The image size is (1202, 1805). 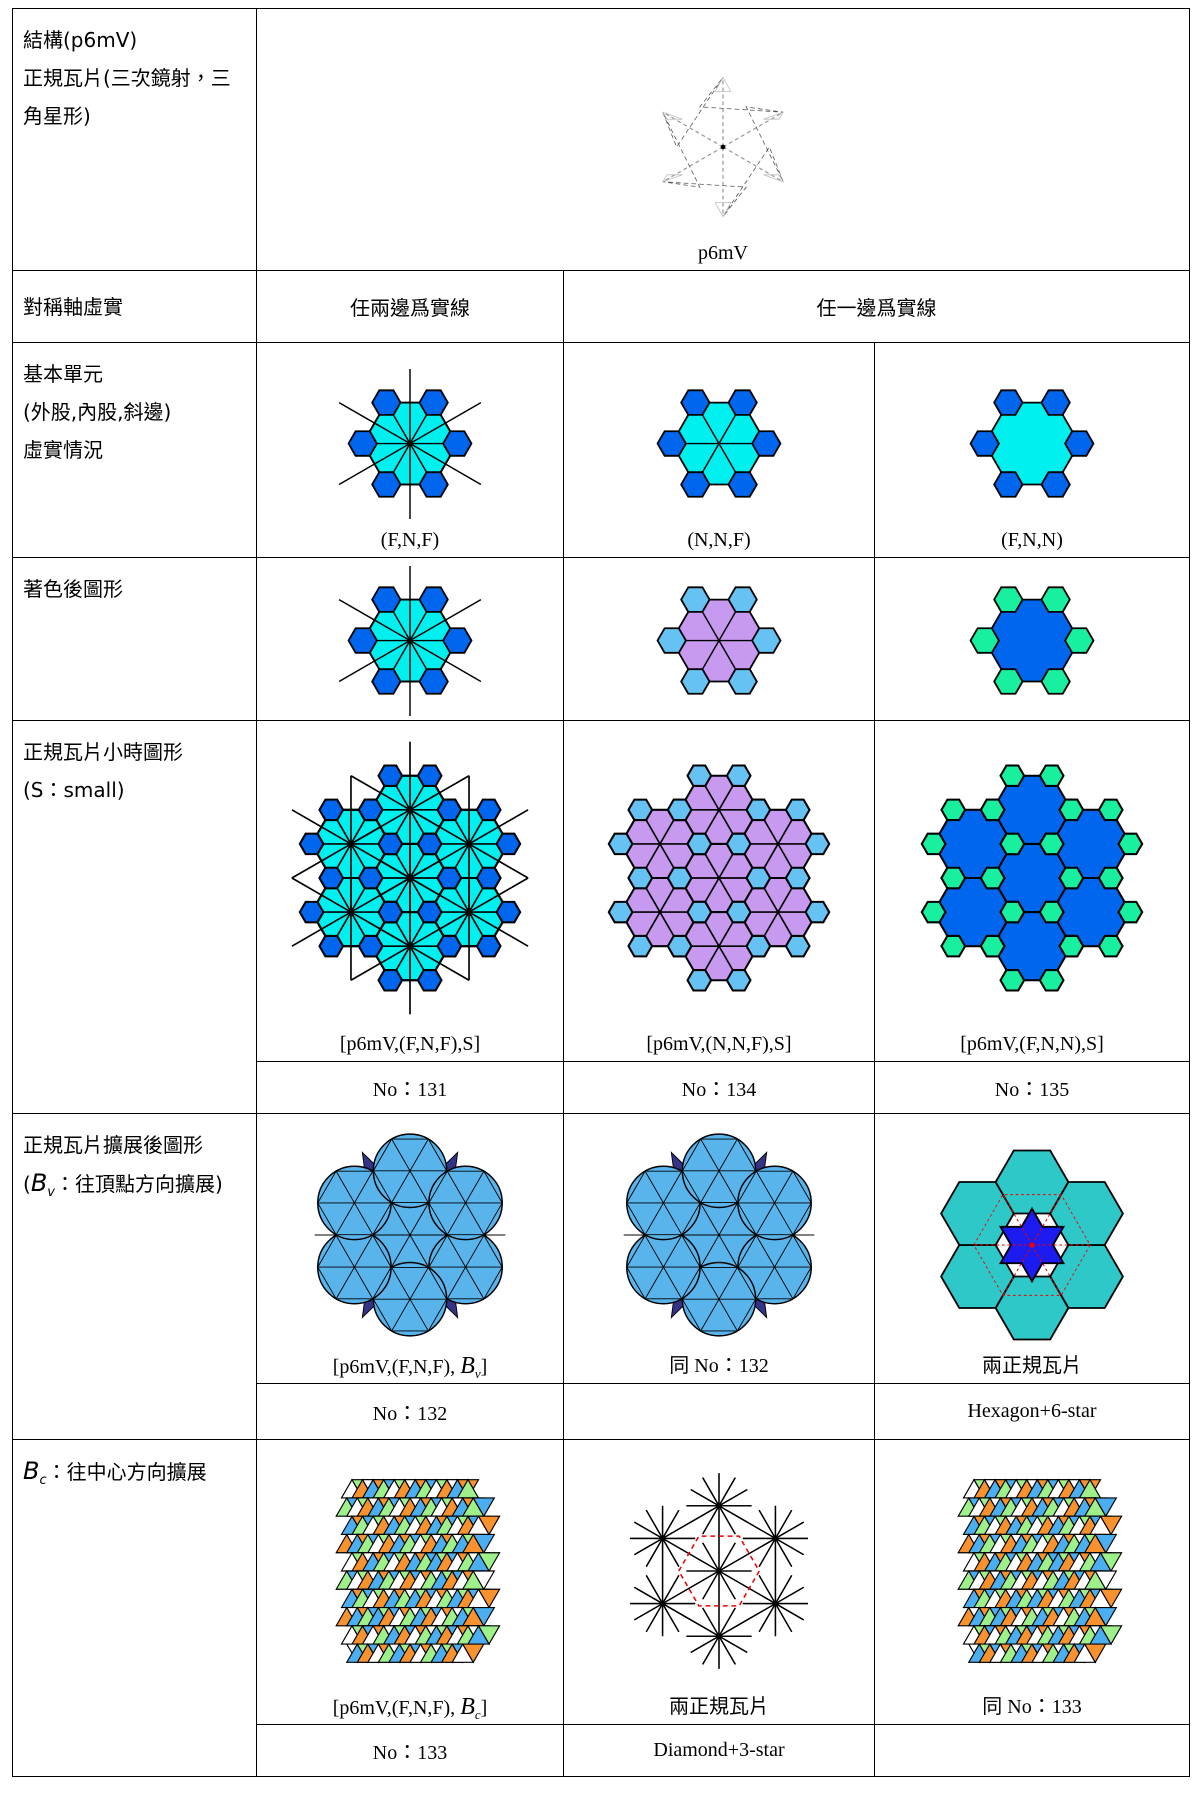 I want to click on symbol: B, so click(x=31, y=1471).